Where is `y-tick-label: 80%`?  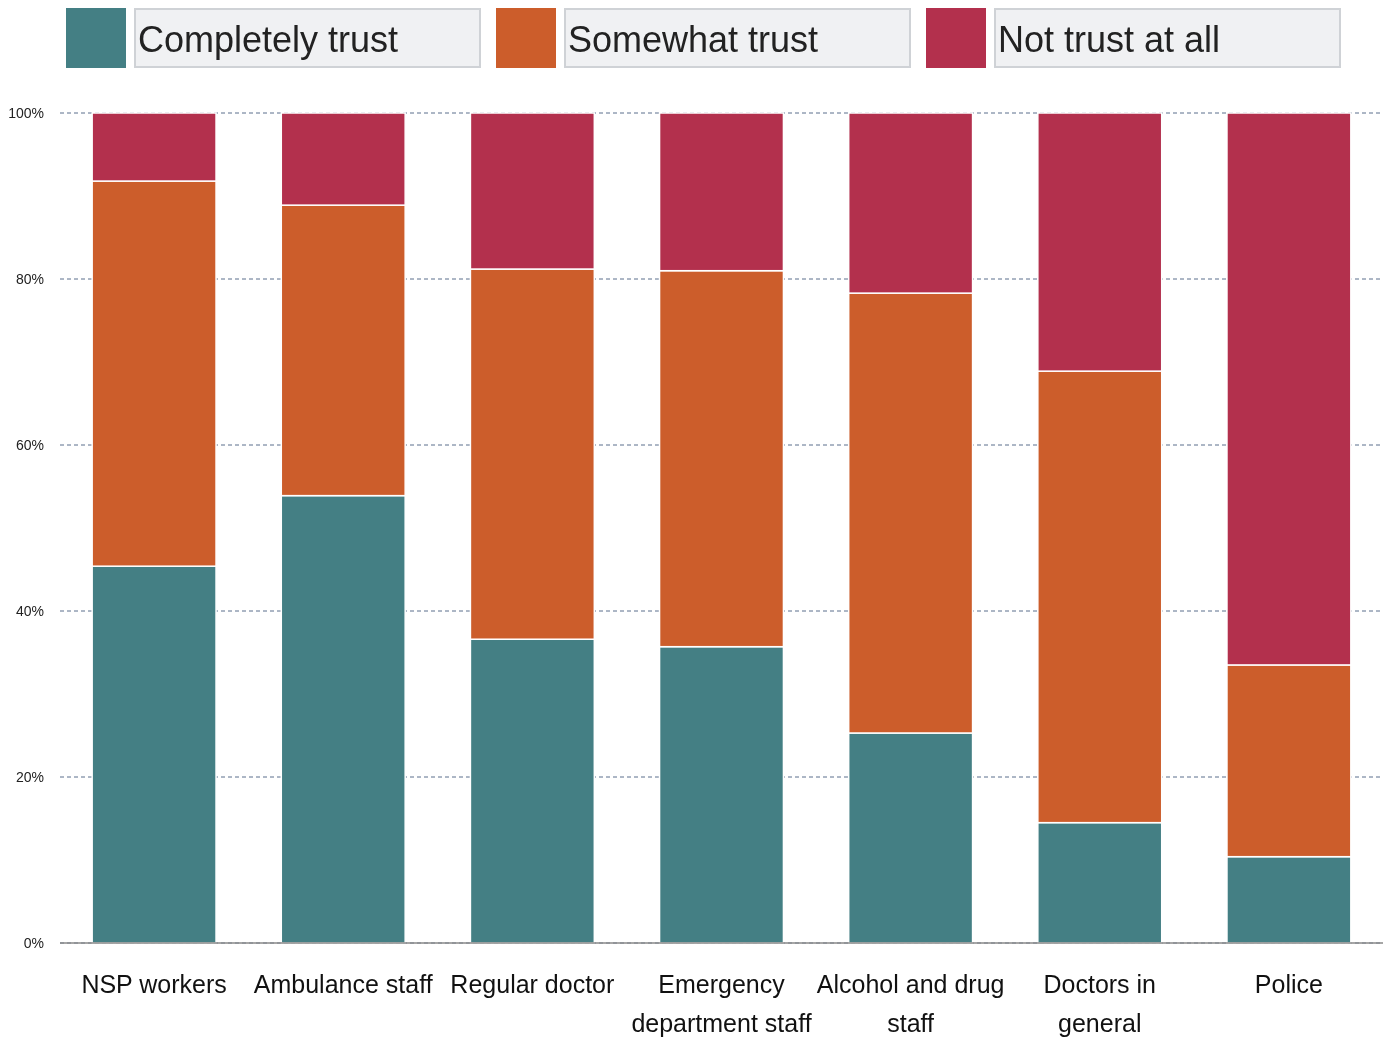
y-tick-label: 80% is located at coordinates (29, 278).